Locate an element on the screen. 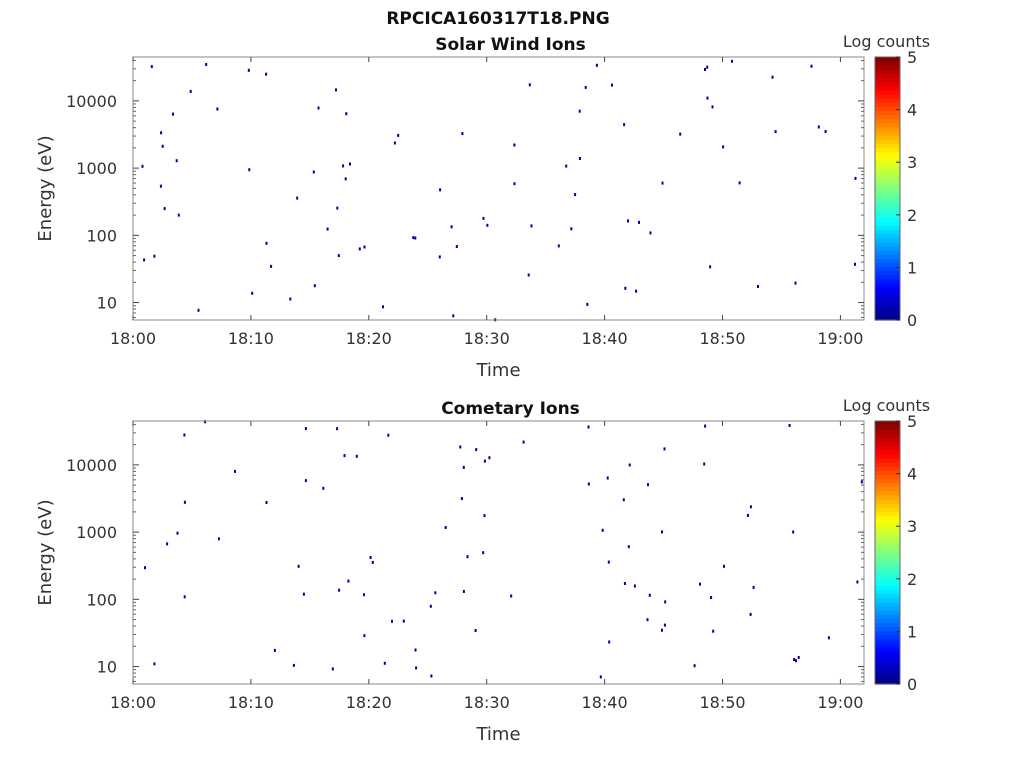 This screenshot has height=768, width=1024. x-tick-label: 18:20 is located at coordinates (369, 702).